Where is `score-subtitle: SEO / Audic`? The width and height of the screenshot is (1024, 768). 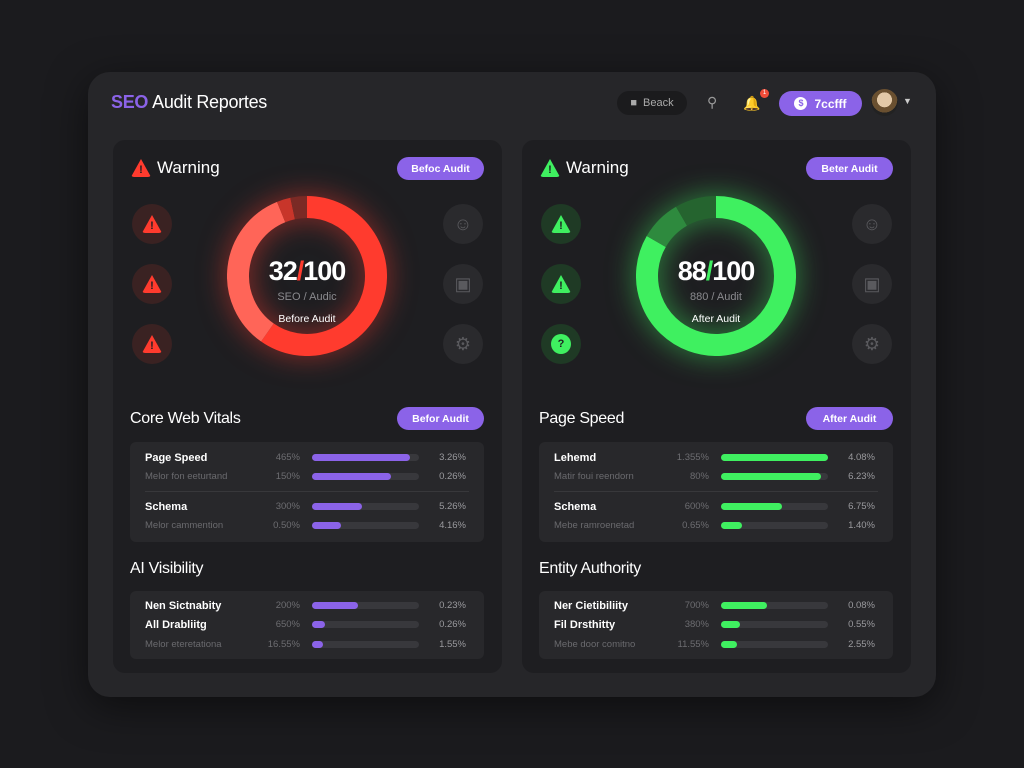
score-subtitle: SEO / Audic is located at coordinates (307, 297).